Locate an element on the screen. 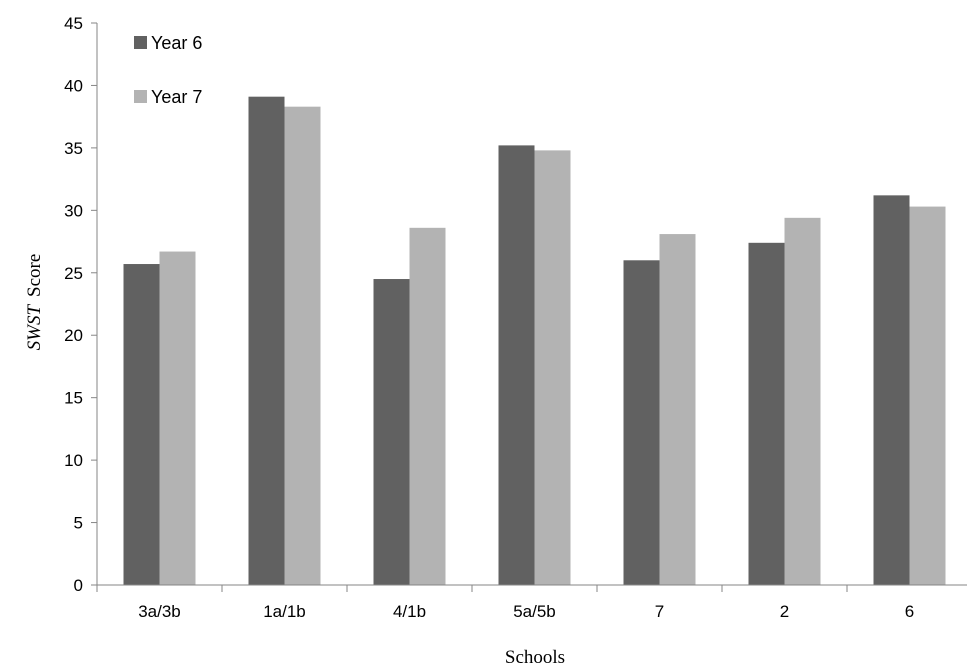 Image resolution: width=967 pixels, height=672 pixels. bar-year-7-3a-3b is located at coordinates (177, 418).